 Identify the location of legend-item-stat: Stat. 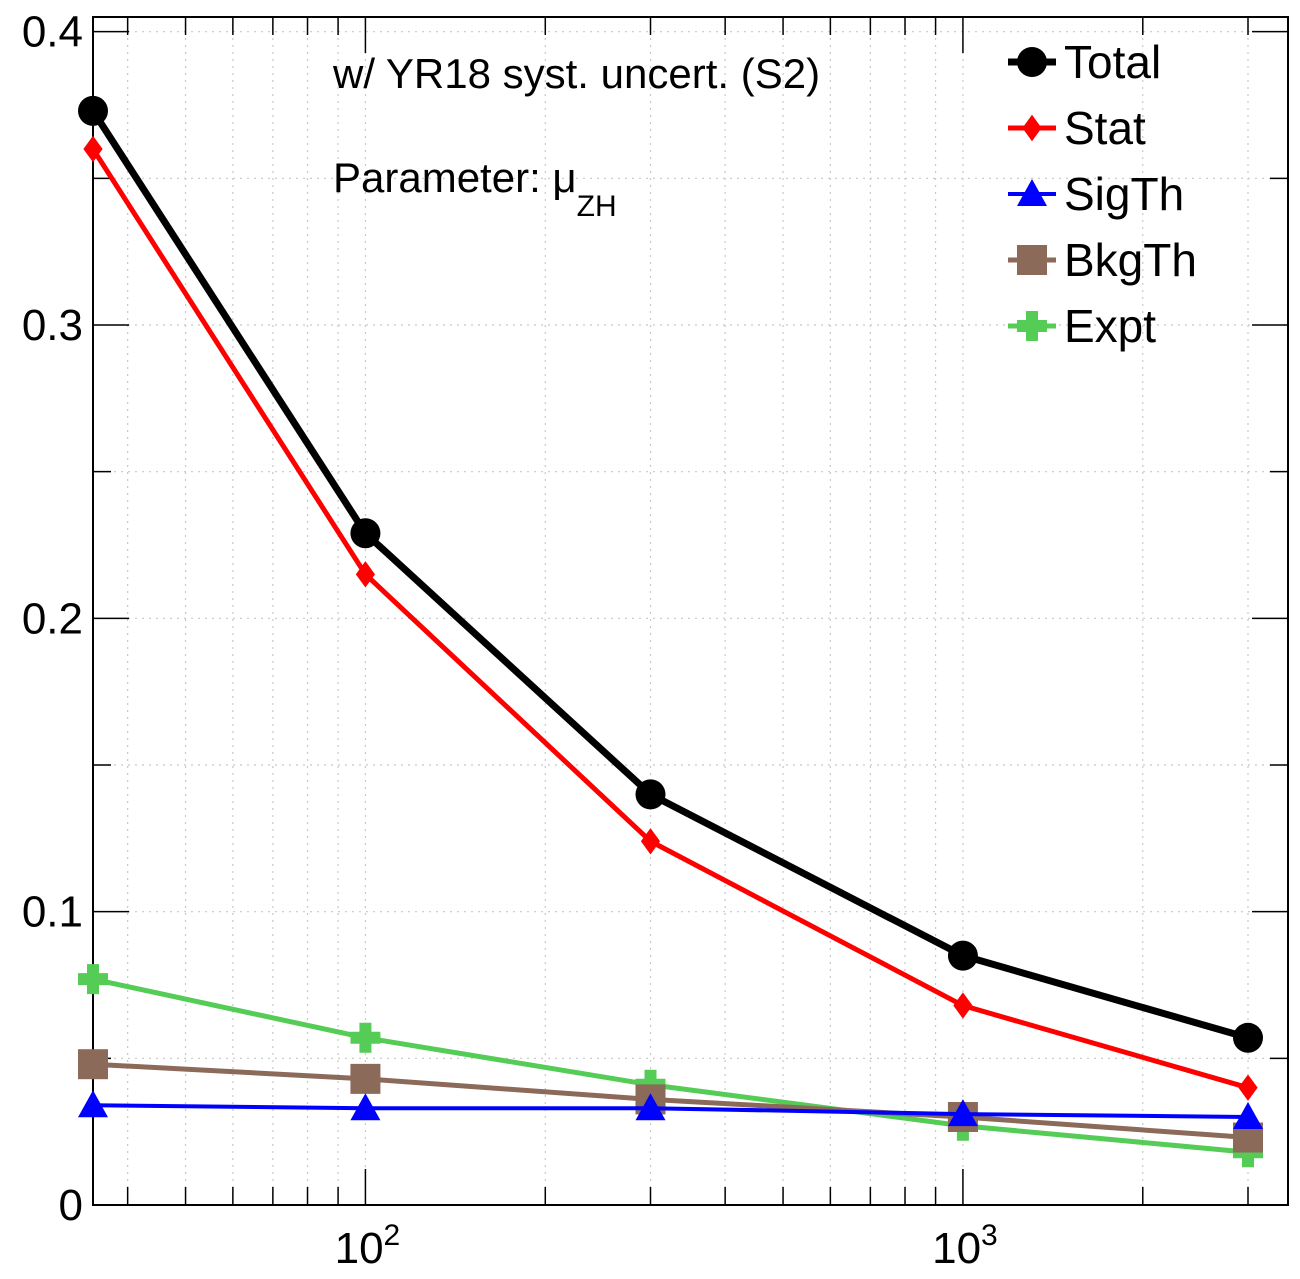
(1077, 128).